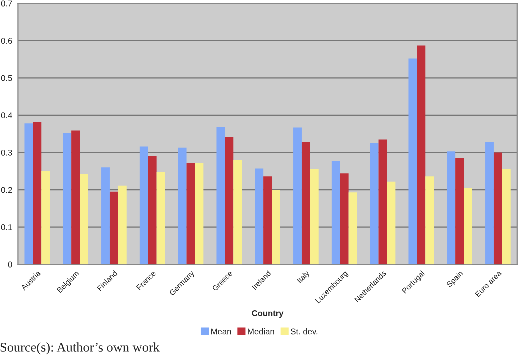  What do you see at coordinates (261, 331) in the screenshot?
I see `legend-label: Median` at bounding box center [261, 331].